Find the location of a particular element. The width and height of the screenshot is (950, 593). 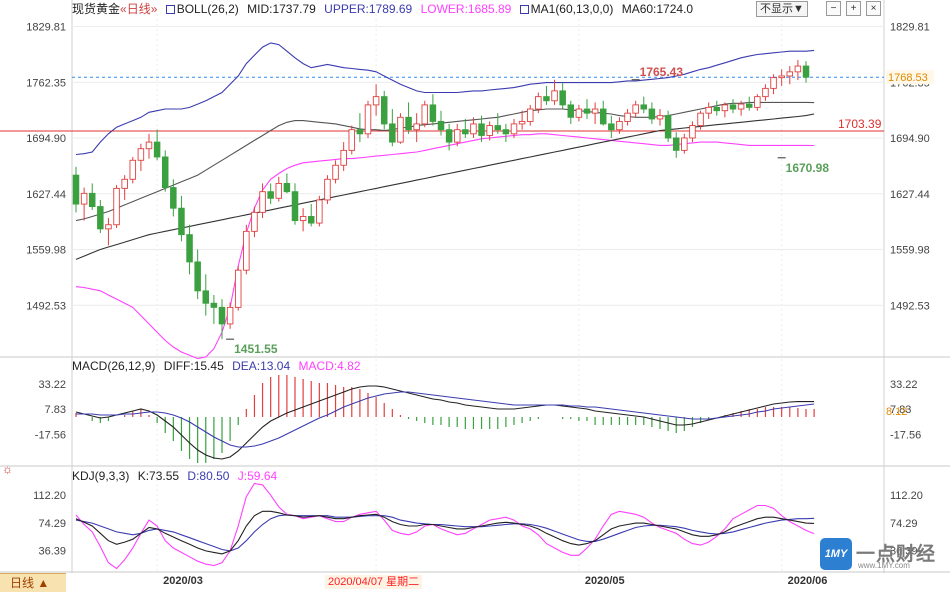

hide-indicator-button: 不显示▼ is located at coordinates (782, 9).